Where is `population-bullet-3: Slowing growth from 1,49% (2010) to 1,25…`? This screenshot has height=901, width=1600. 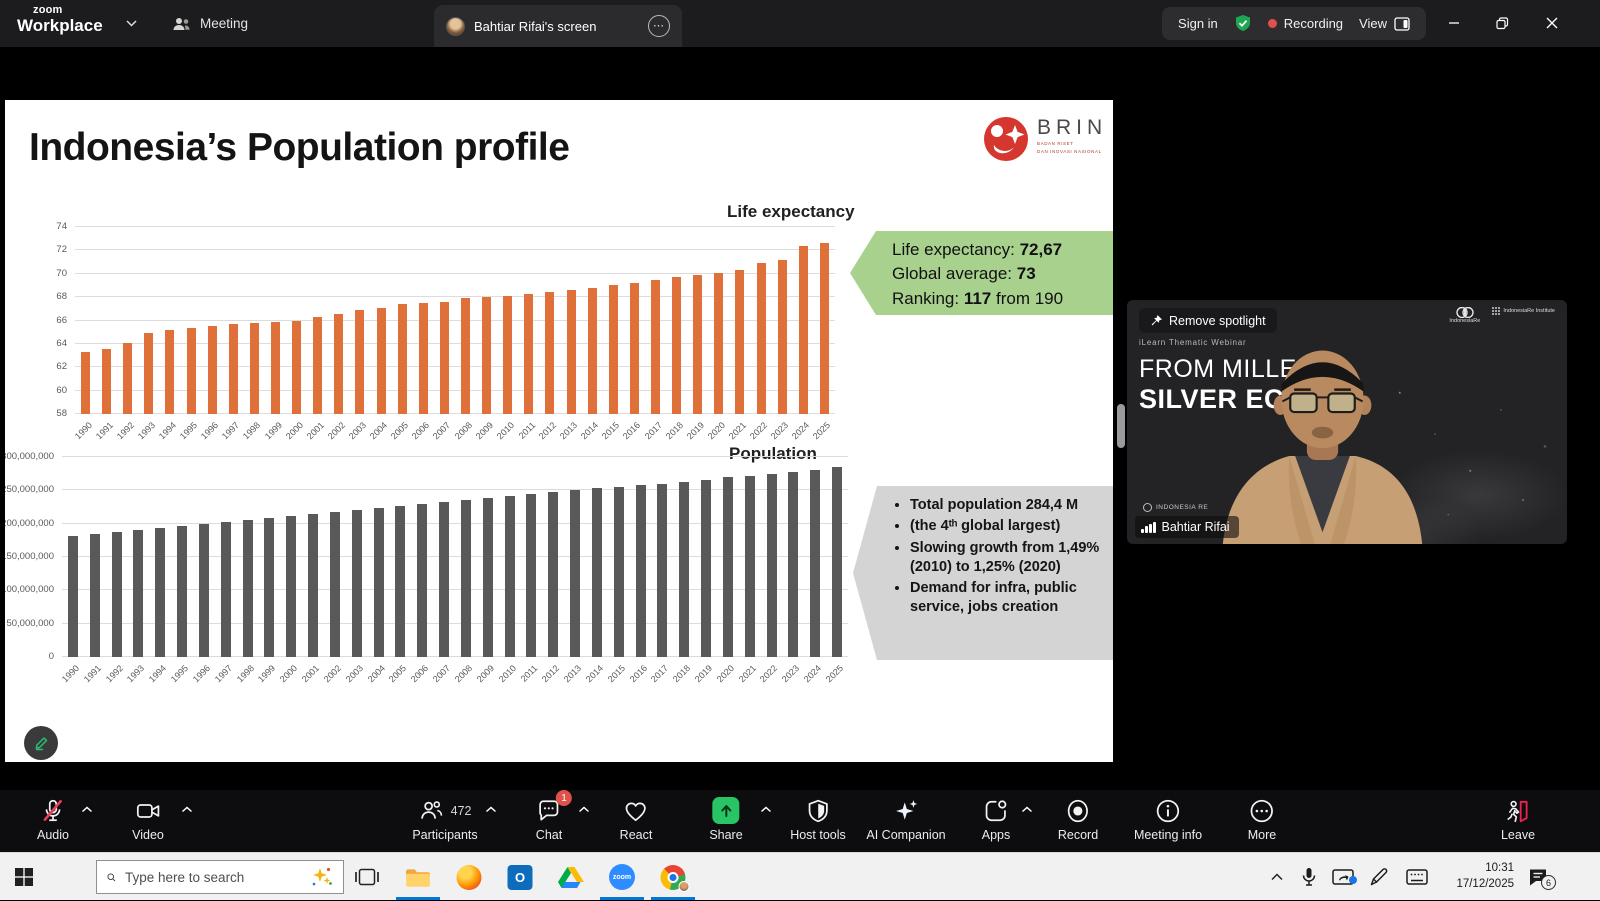
population-bullet-3: Slowing growth from 1,49% (2010) to 1,25… is located at coordinates (1007, 558).